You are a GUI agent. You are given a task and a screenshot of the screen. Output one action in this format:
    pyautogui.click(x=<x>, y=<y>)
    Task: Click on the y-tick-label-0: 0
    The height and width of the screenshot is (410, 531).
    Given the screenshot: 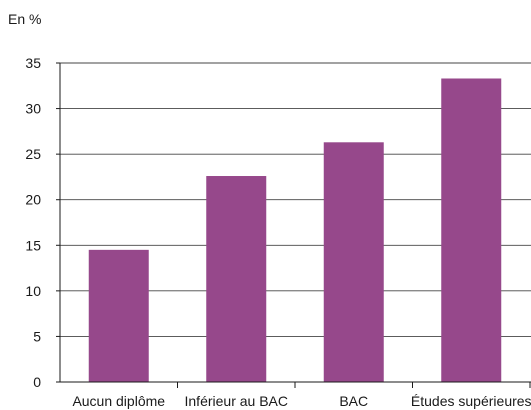 What is the action you would take?
    pyautogui.click(x=37, y=382)
    